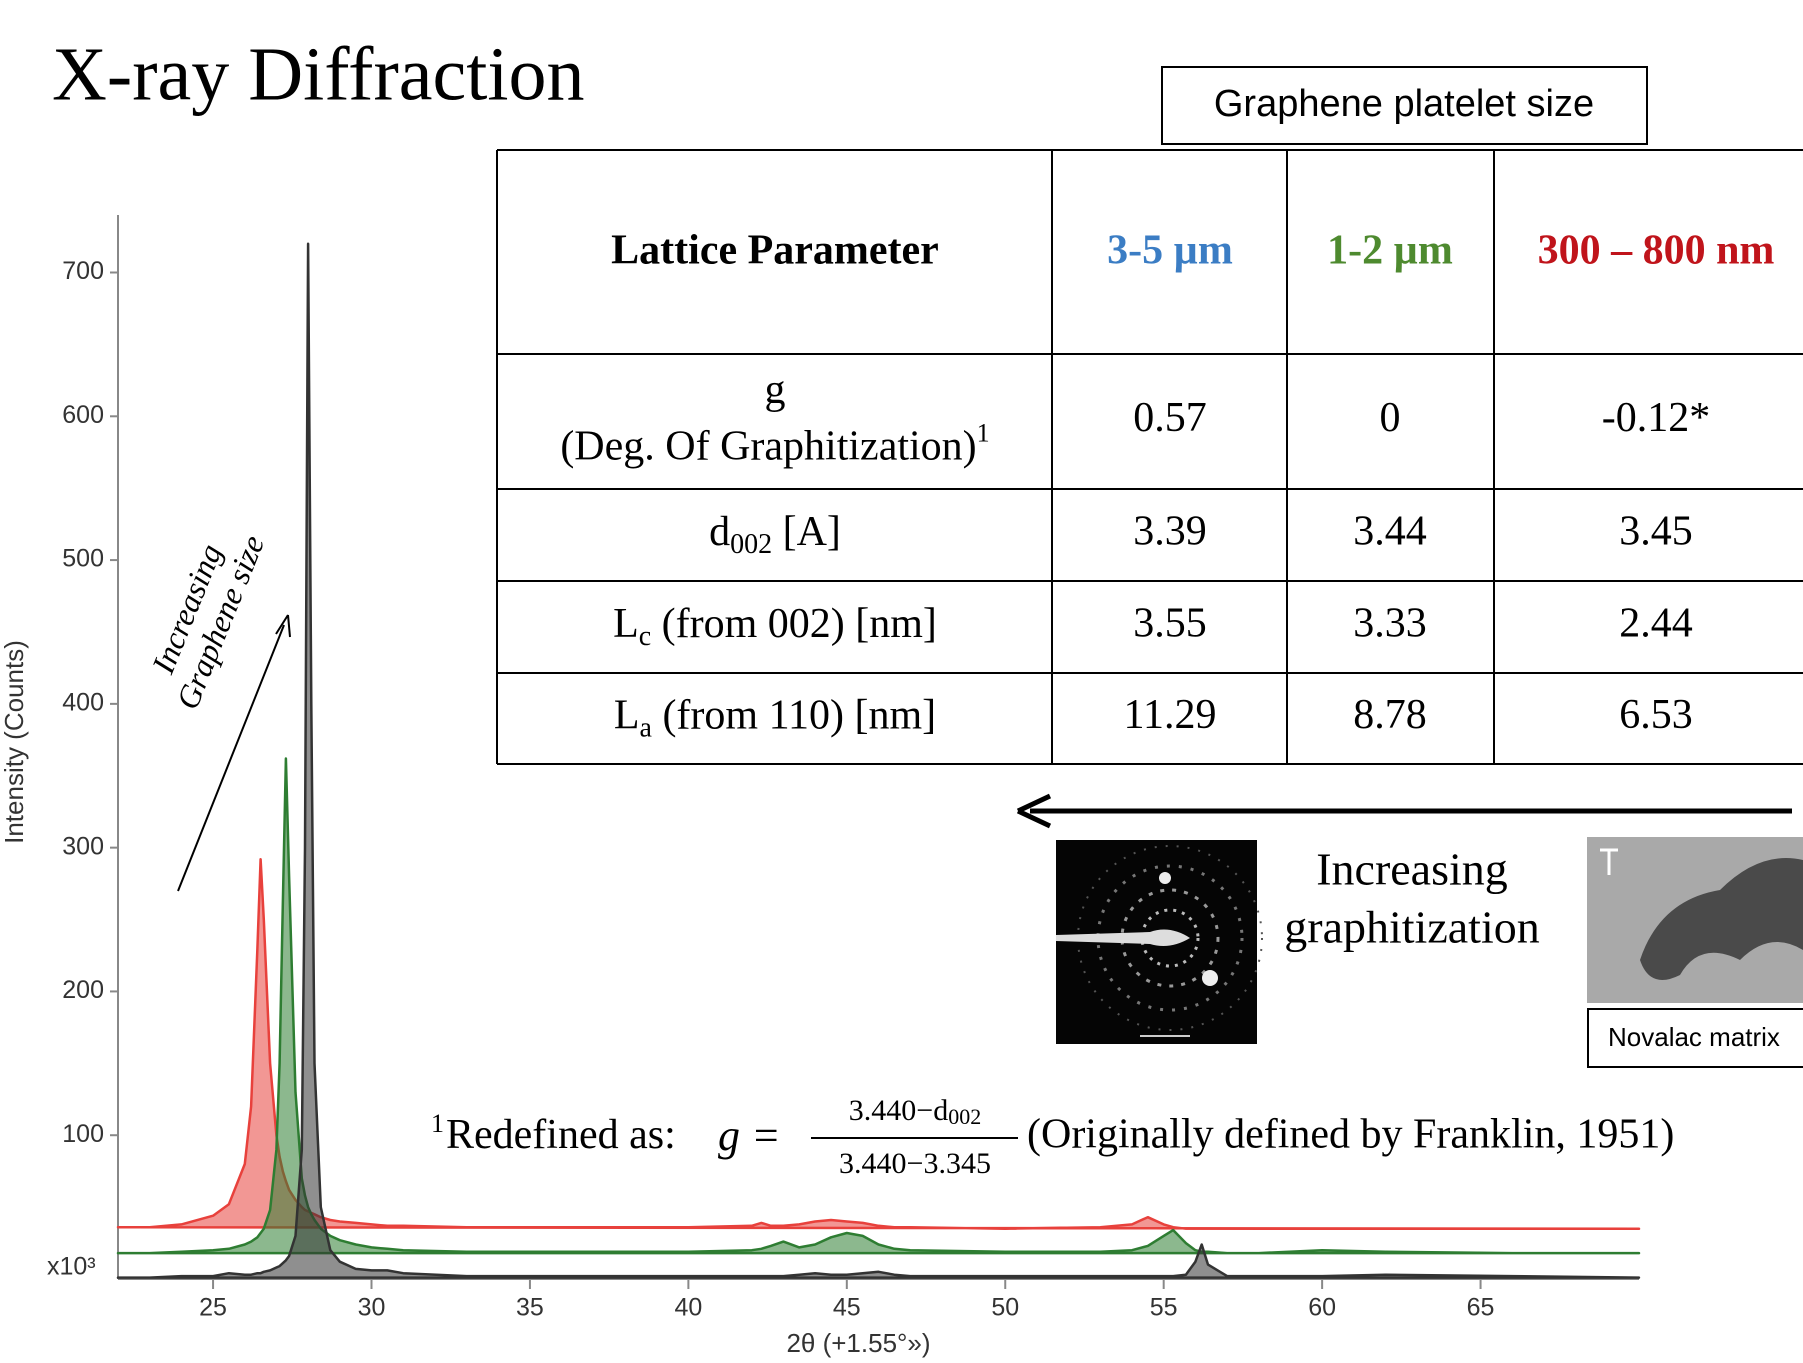 The image size is (1803, 1363). I want to click on graphitization-label: Increasing, so click(1412, 869).